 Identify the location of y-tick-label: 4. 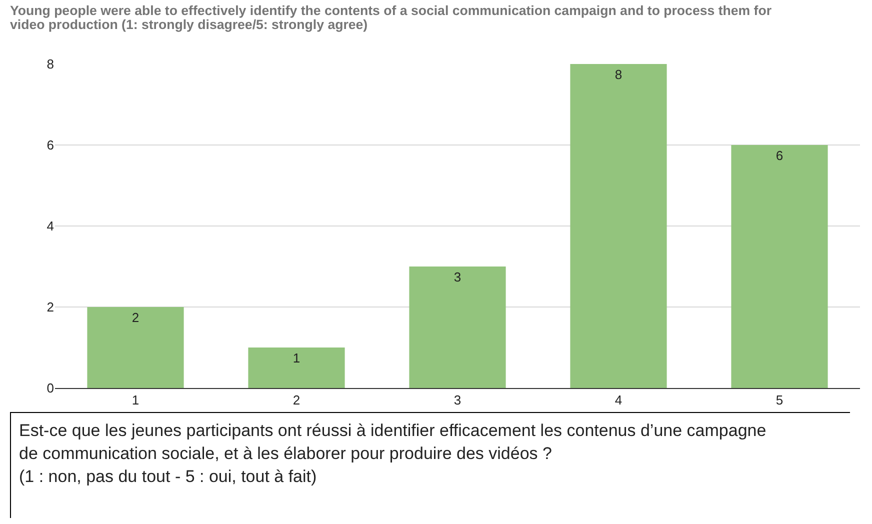
(50, 226).